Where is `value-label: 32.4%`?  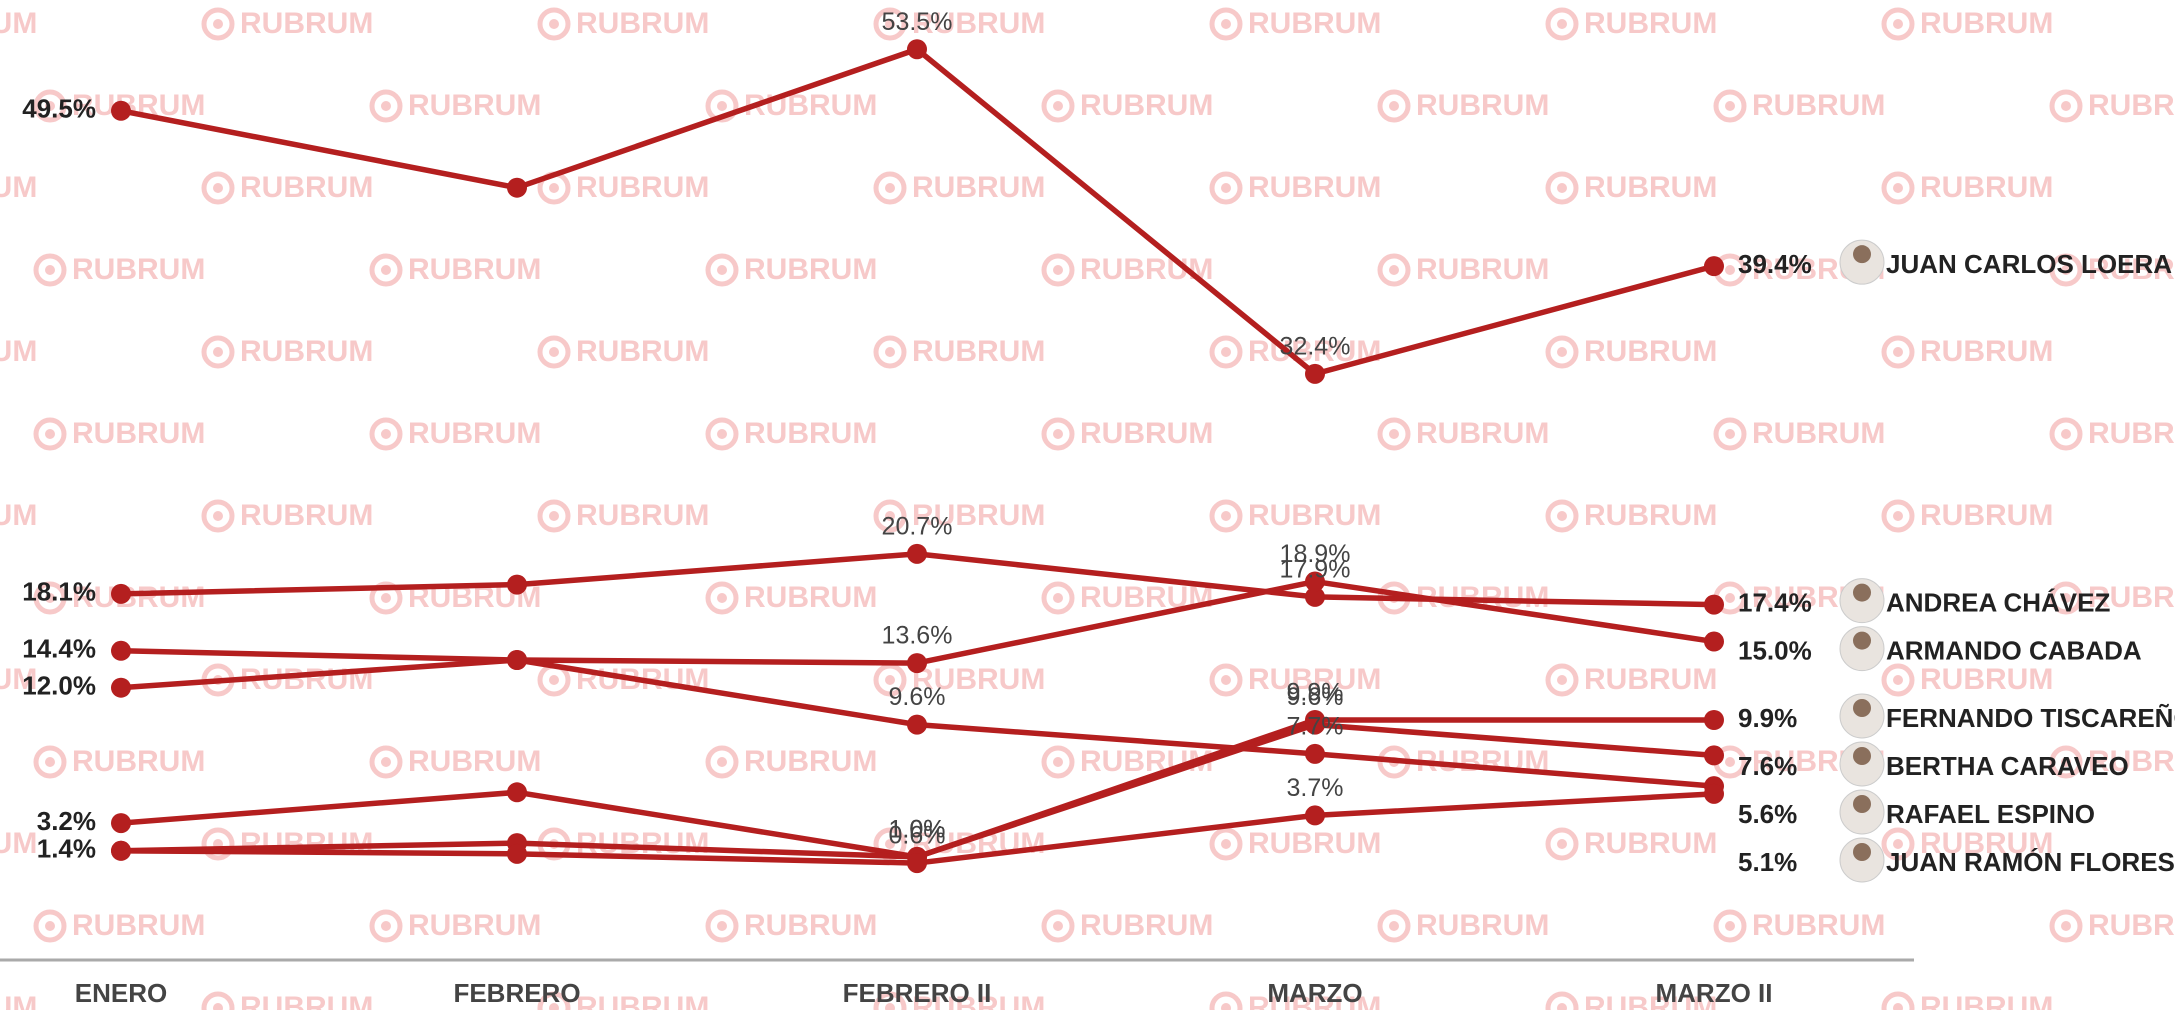
value-label: 32.4% is located at coordinates (1315, 346).